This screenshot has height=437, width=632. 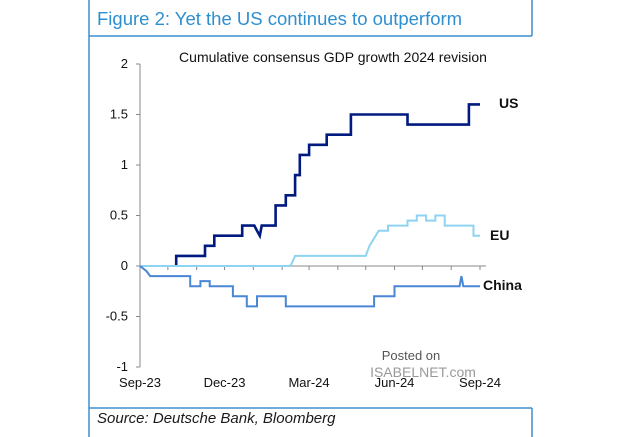 I want to click on x-tick-label: Jun-24, so click(x=395, y=382).